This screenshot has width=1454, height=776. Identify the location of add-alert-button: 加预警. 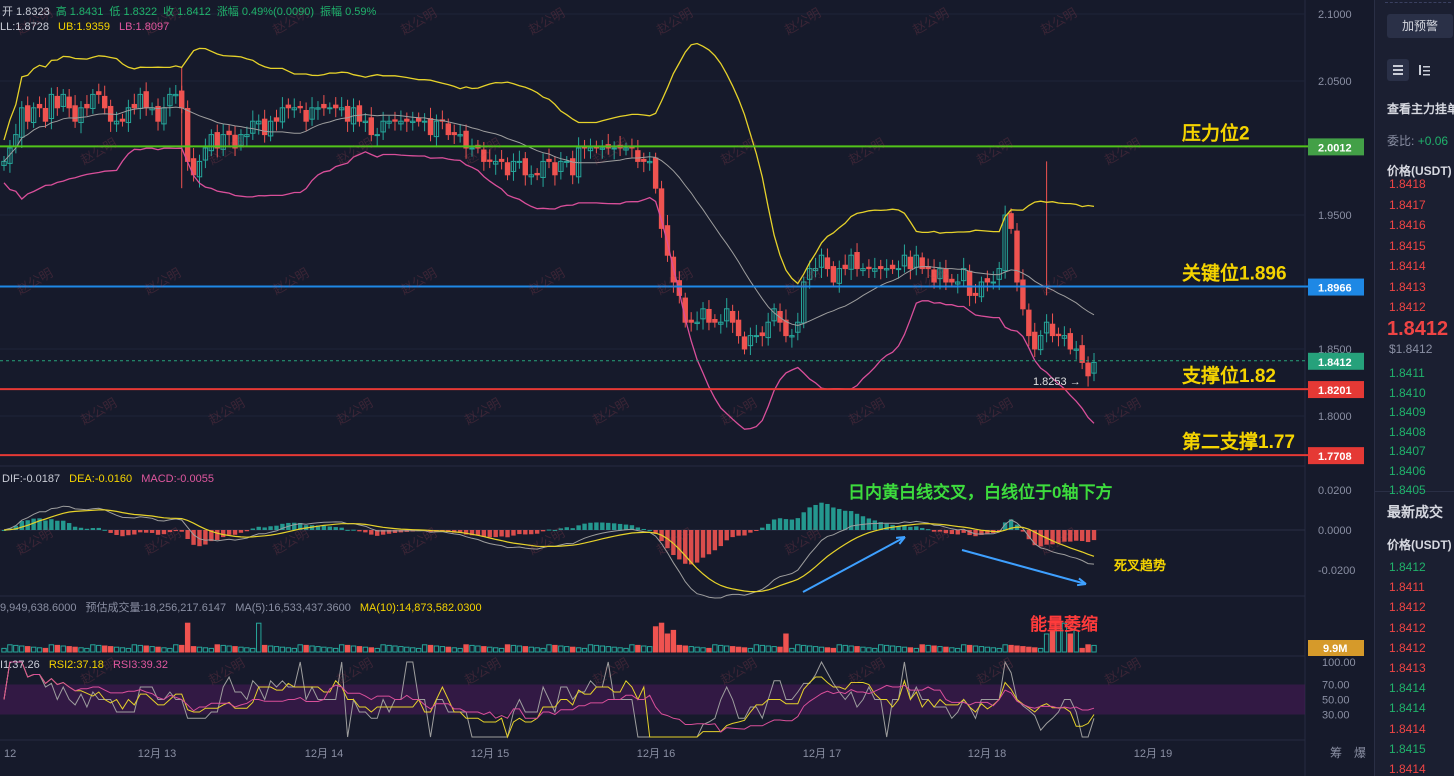
(1420, 26).